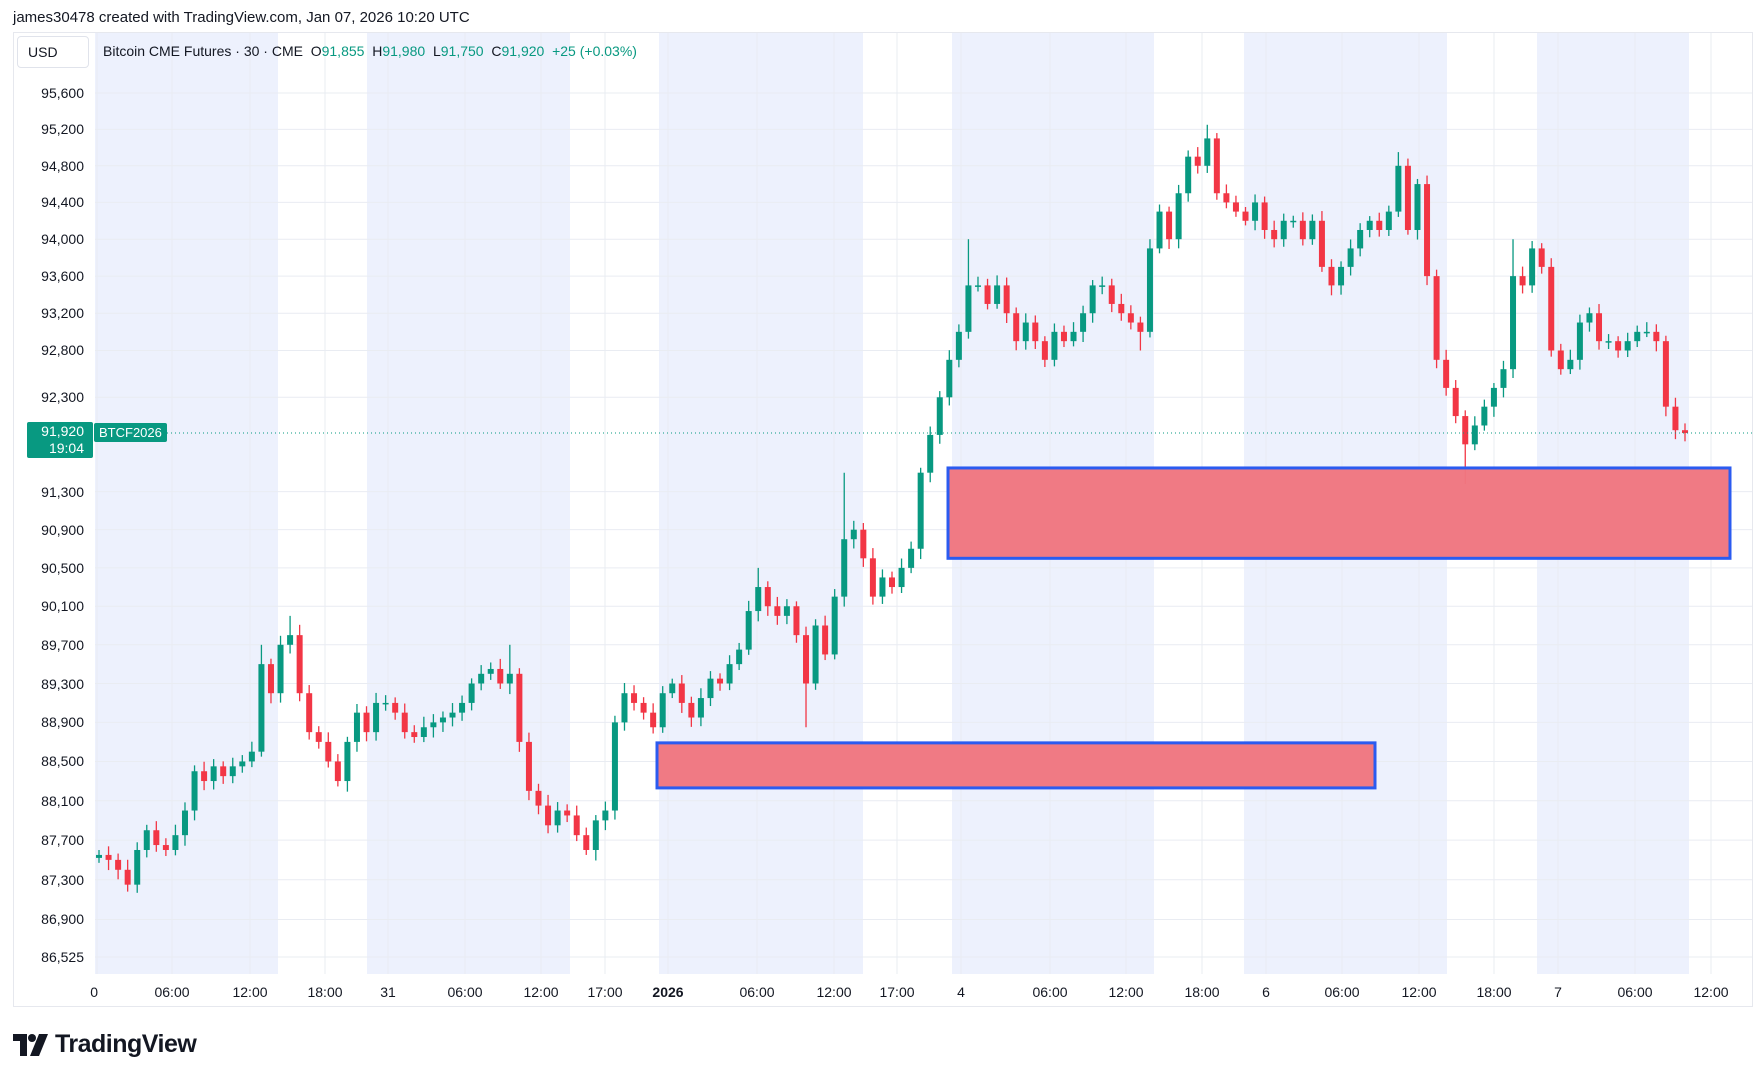  What do you see at coordinates (961, 992) in the screenshot?
I see `time-tick-label: 4` at bounding box center [961, 992].